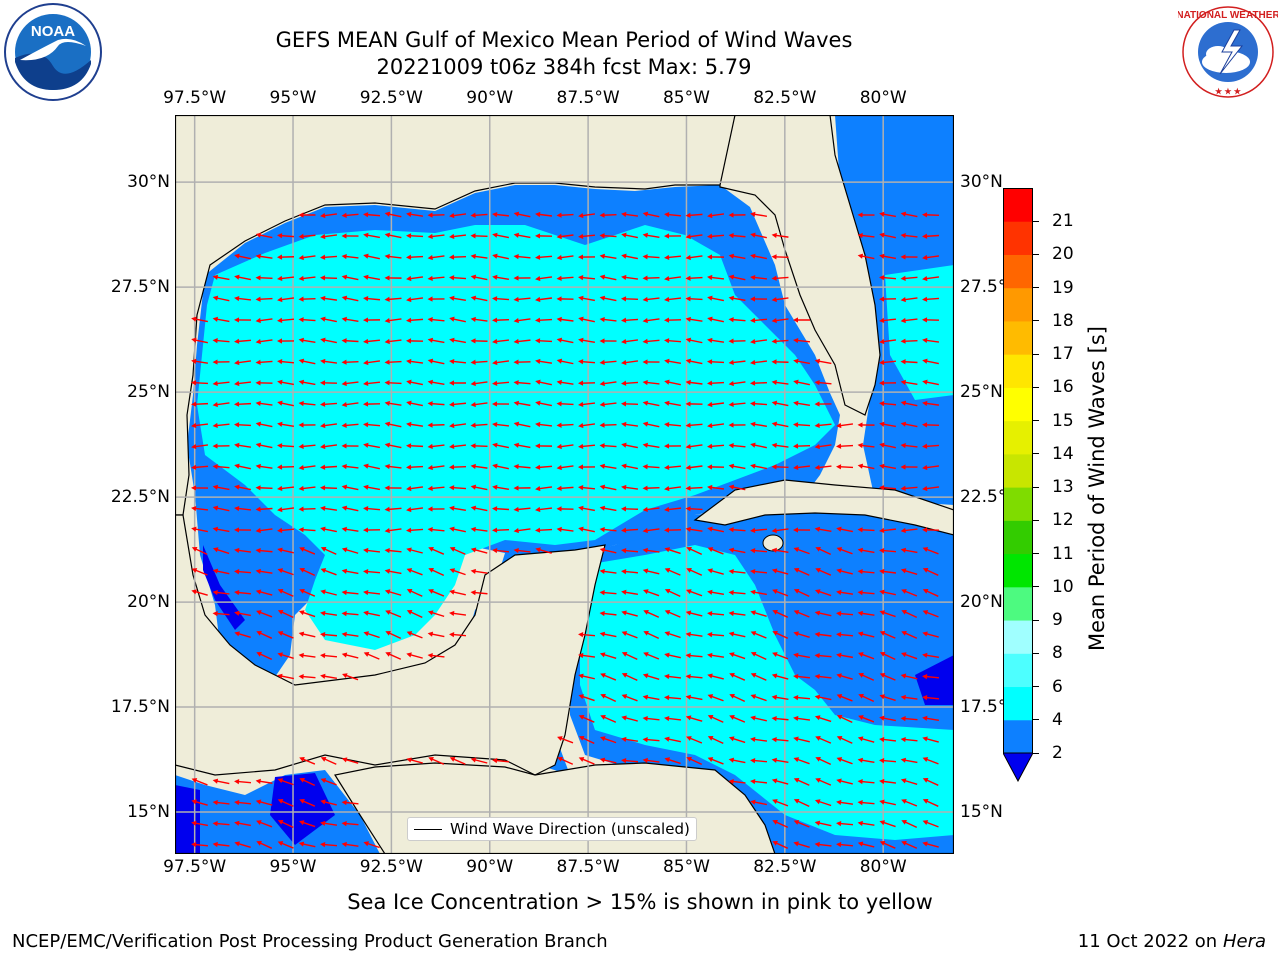  Describe the element at coordinates (552, 829) in the screenshot. I see `map-legend: Wind Wave Direction (unscaled)` at that location.